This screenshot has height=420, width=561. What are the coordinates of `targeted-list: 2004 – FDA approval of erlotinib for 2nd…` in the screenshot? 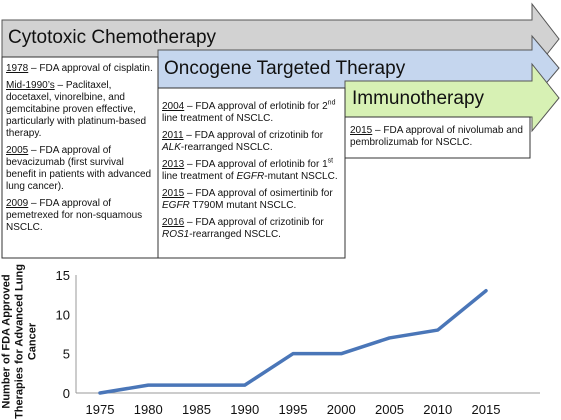 It's located at (252, 173).